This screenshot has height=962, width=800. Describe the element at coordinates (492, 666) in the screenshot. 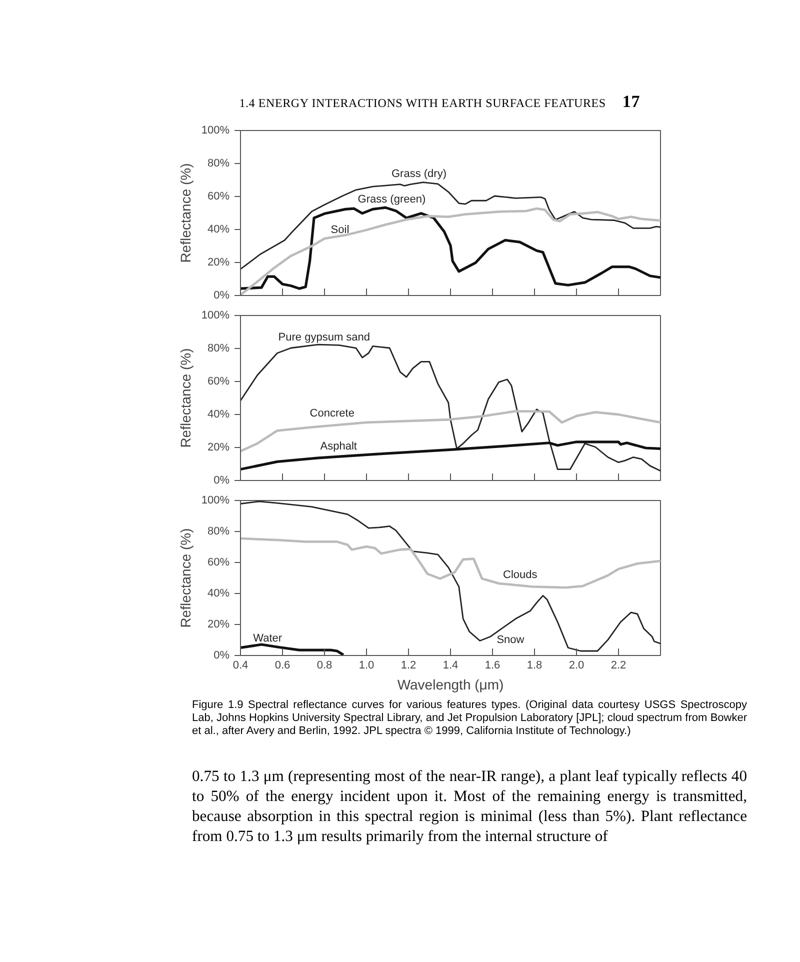

I see `x-tick-label: 1.6` at that location.